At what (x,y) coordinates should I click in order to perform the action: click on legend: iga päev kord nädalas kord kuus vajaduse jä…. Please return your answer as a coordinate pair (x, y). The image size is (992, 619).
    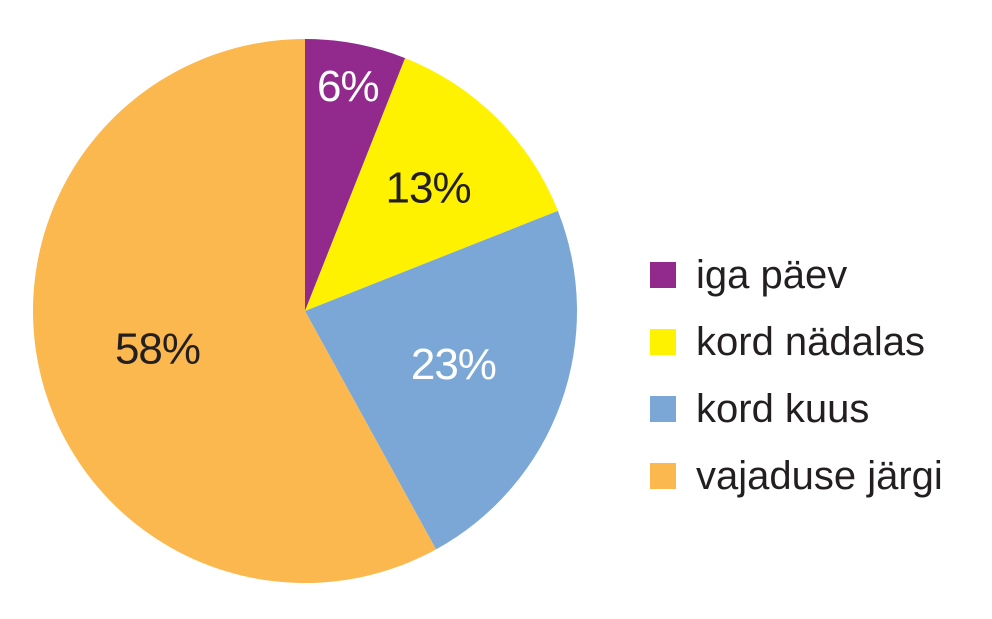
    Looking at the image, I should click on (796, 375).